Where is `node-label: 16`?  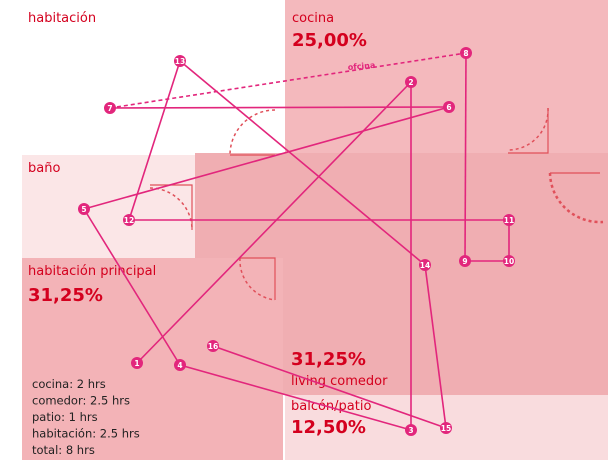 node-label: 16 is located at coordinates (213, 346).